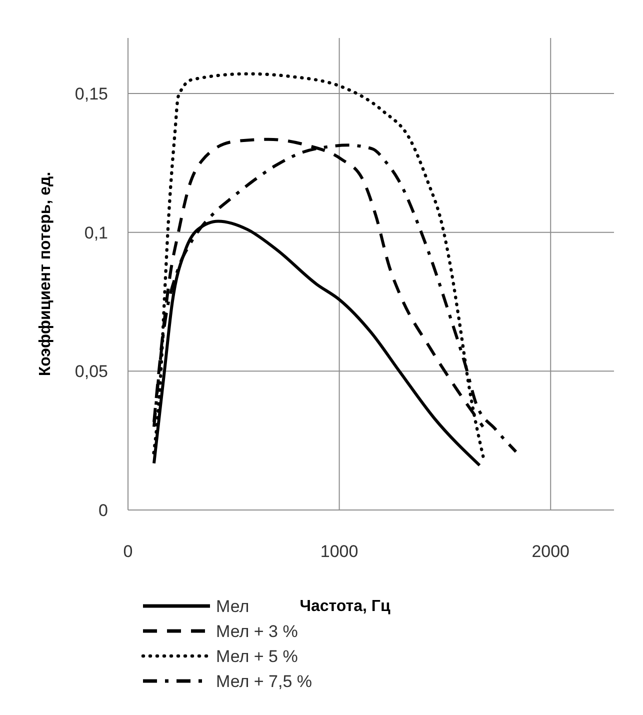  What do you see at coordinates (45, 274) in the screenshot?
I see `y-axis-title: Коэффициент потерь, ед.` at bounding box center [45, 274].